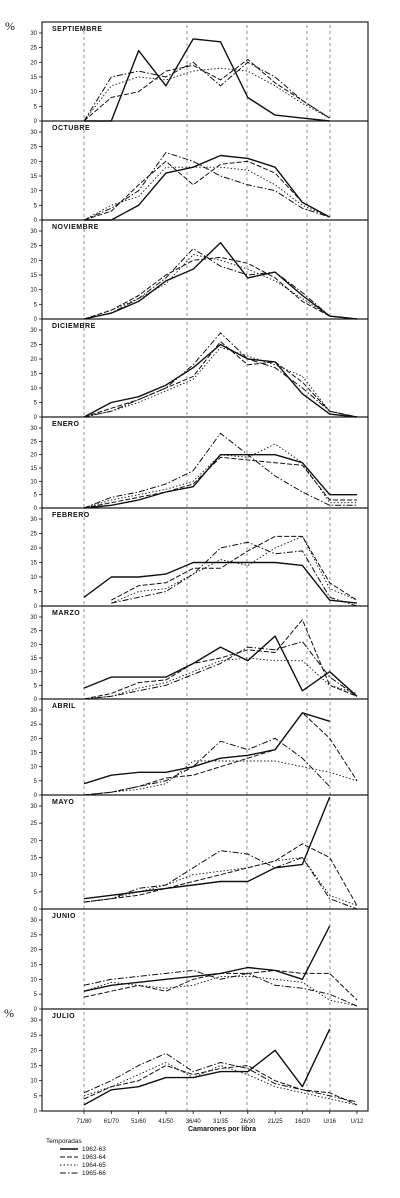  What do you see at coordinates (221, 1122) in the screenshot?
I see `x-tick-label: 31/35` at bounding box center [221, 1122].